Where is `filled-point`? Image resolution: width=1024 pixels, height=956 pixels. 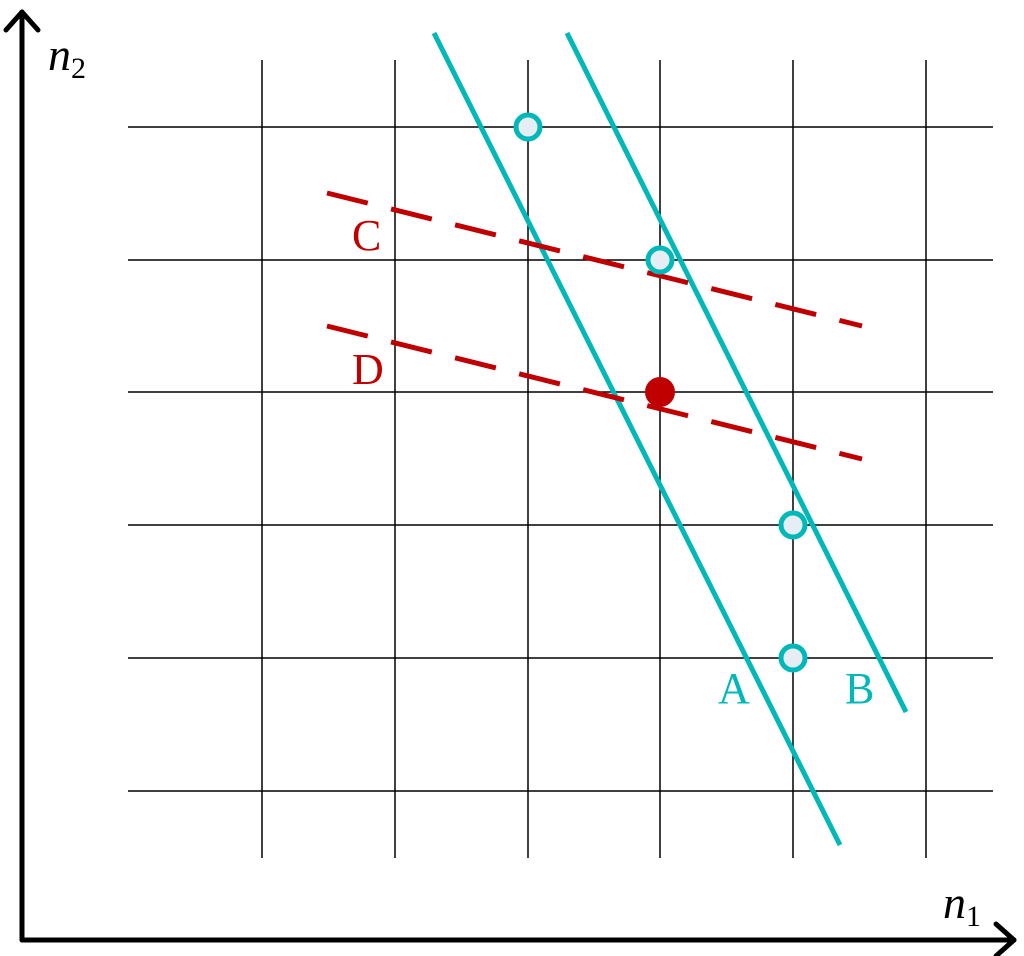 filled-point is located at coordinates (660, 392).